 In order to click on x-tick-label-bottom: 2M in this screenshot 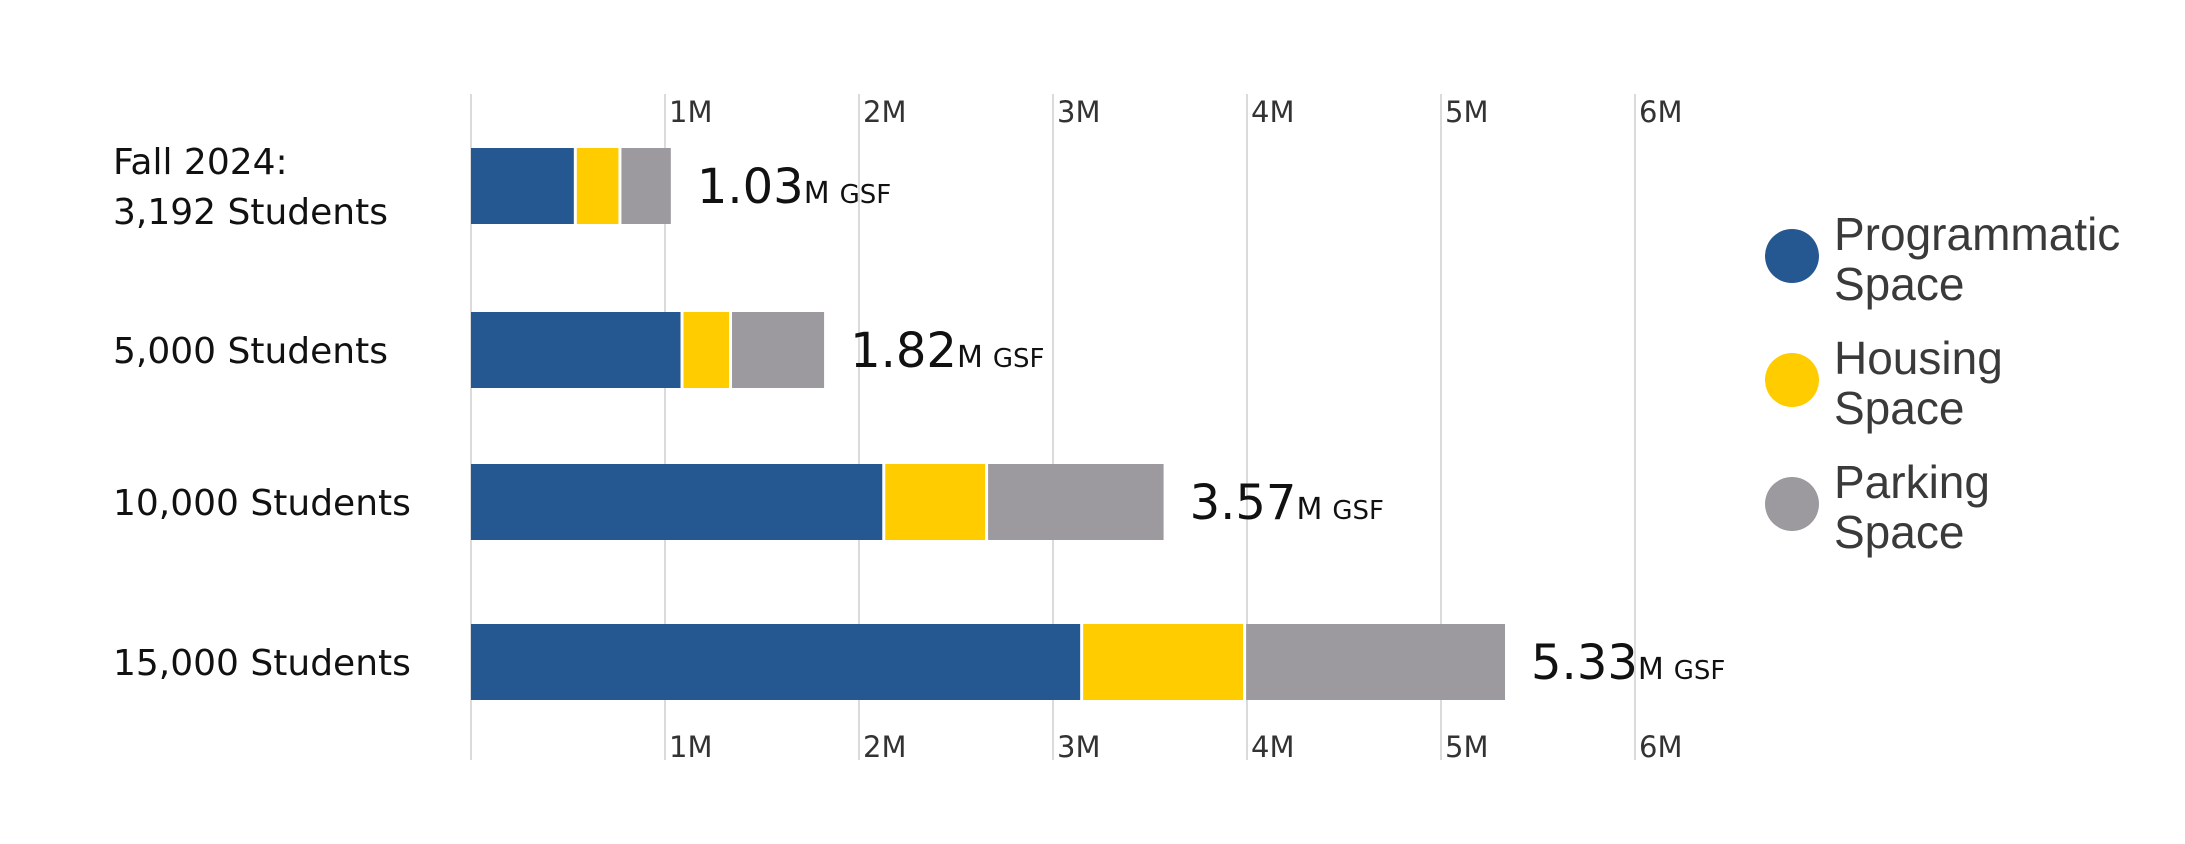, I will do `click(884, 747)`.